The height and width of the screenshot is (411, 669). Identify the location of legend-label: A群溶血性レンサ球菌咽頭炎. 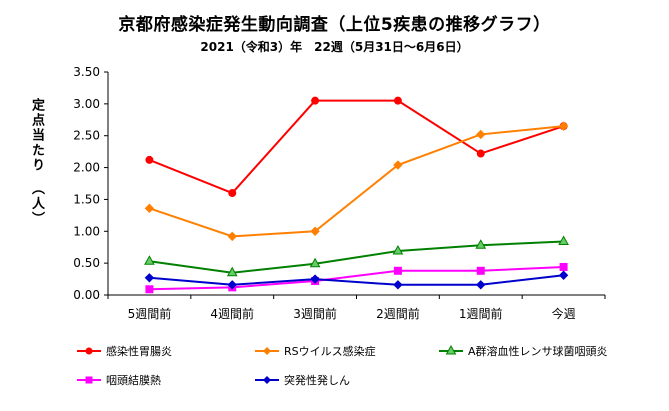
(538, 351).